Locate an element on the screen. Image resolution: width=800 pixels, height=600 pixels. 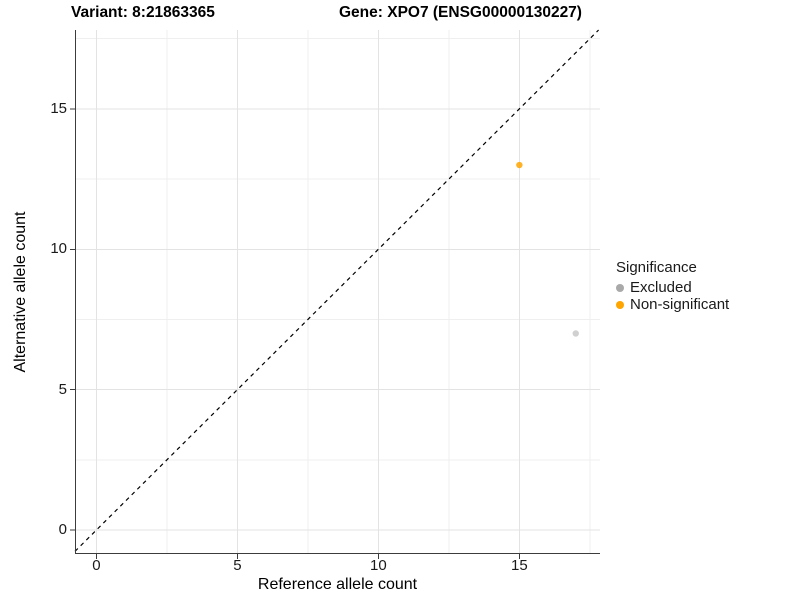
legend-items: Excluded Non-significant is located at coordinates (672, 296).